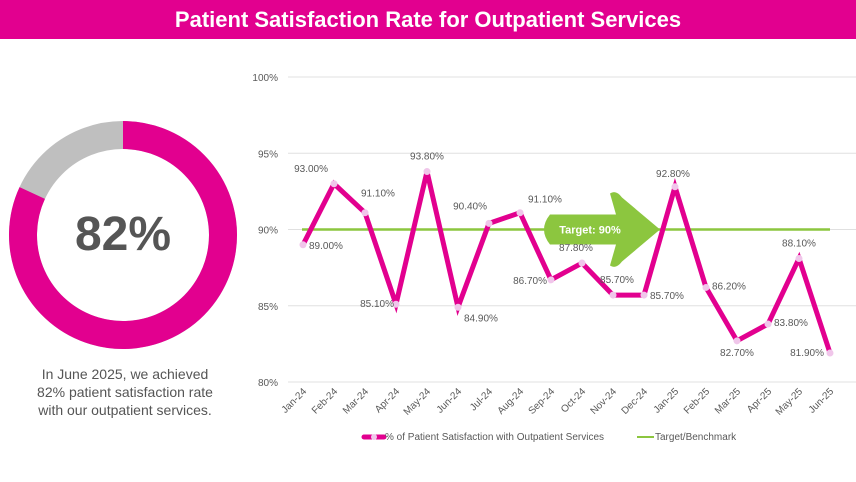 This screenshot has width=856, height=482. What do you see at coordinates (481, 318) in the screenshot?
I see `data-label: 84.90%` at bounding box center [481, 318].